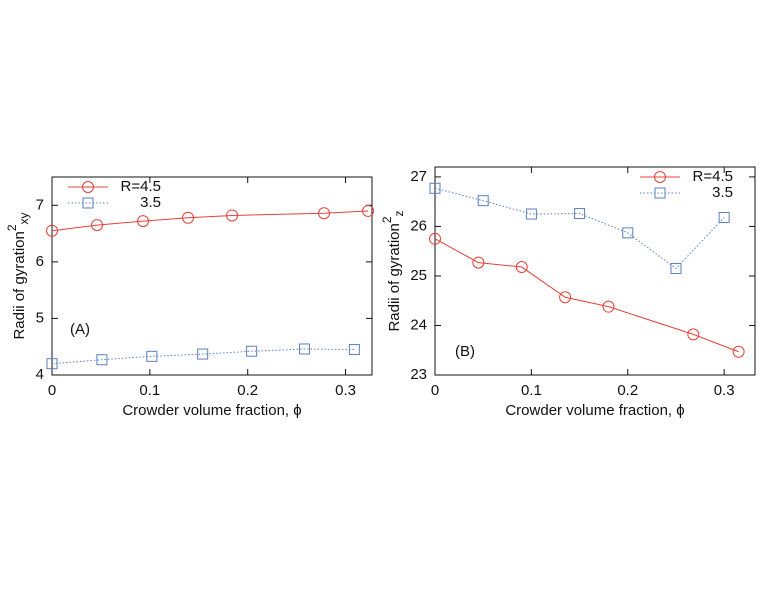 This screenshot has height=590, width=763. I want to click on y-tick-label: 26, so click(418, 225).